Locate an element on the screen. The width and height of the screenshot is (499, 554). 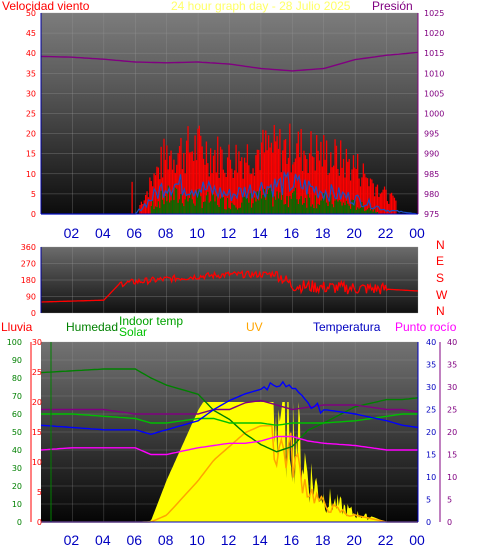
humidity-tick: 70 is located at coordinates (17, 396).